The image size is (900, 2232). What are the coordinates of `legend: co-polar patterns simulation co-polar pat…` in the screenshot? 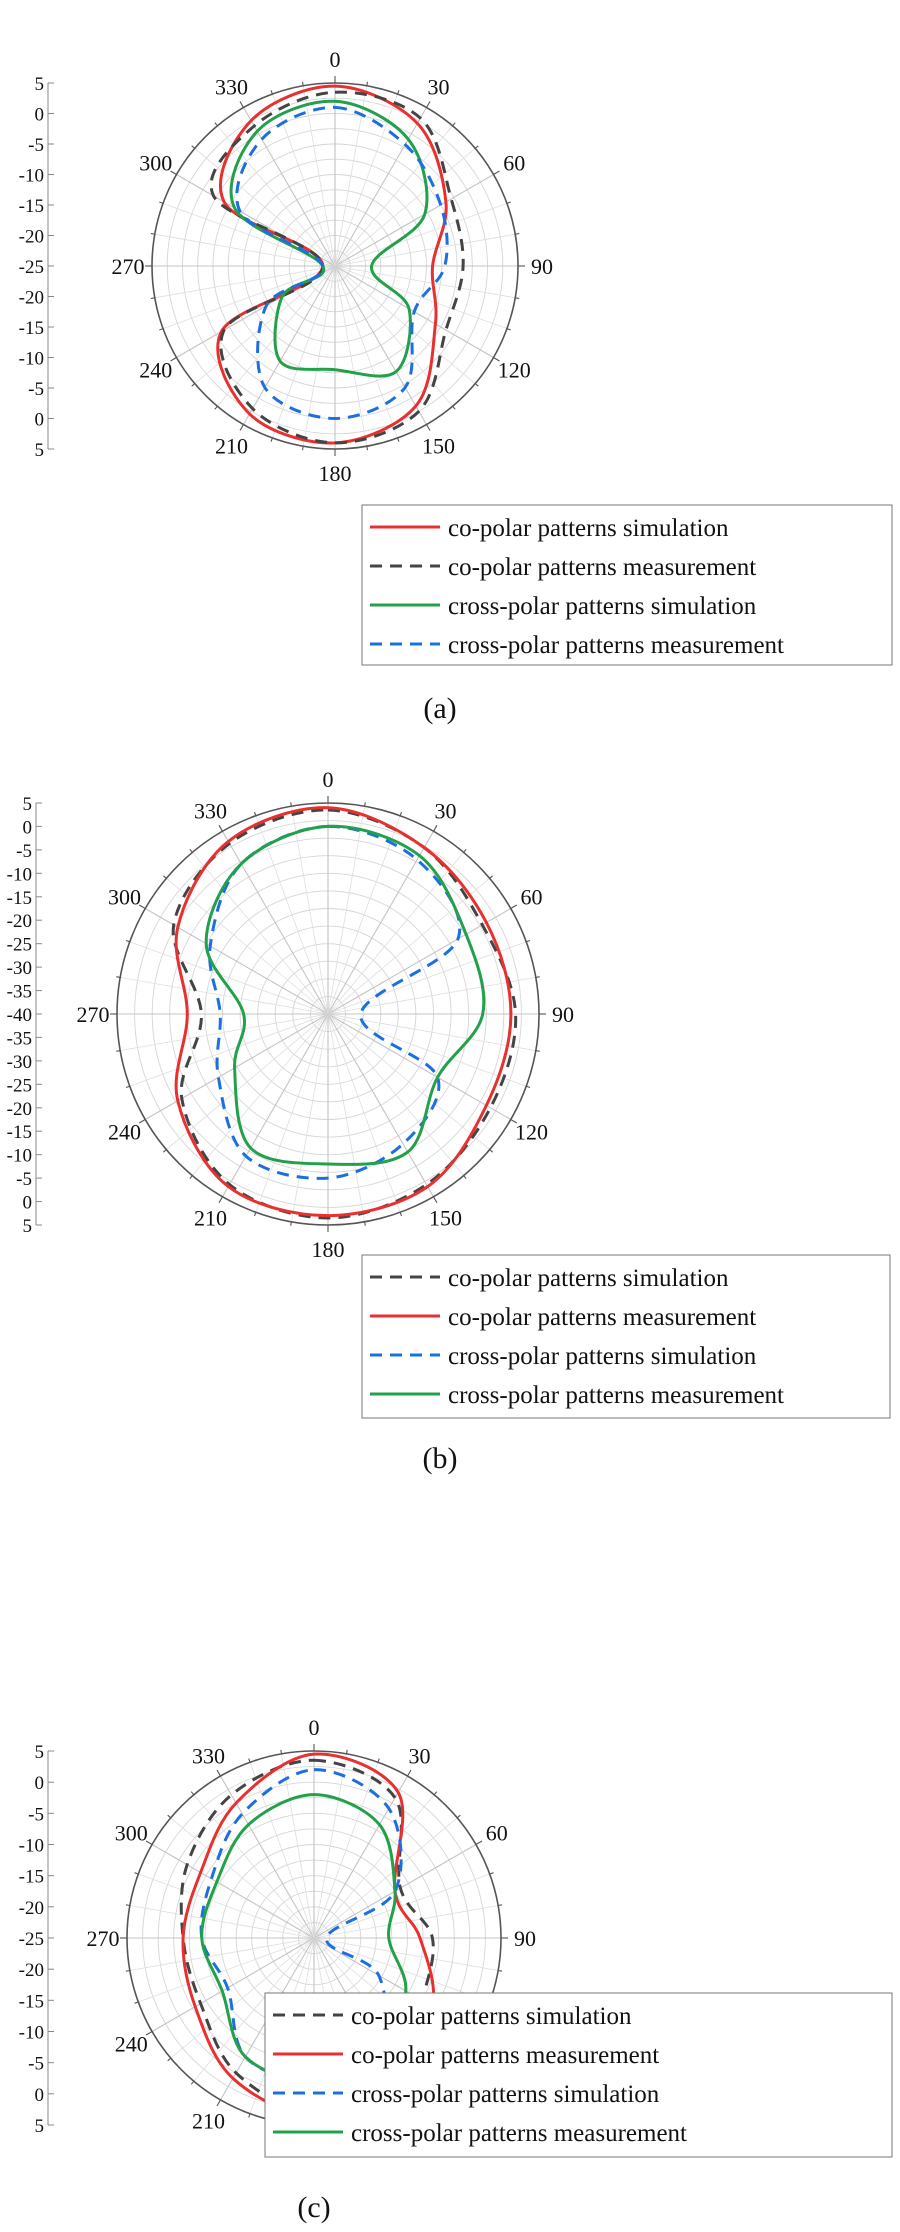 It's located at (627, 585).